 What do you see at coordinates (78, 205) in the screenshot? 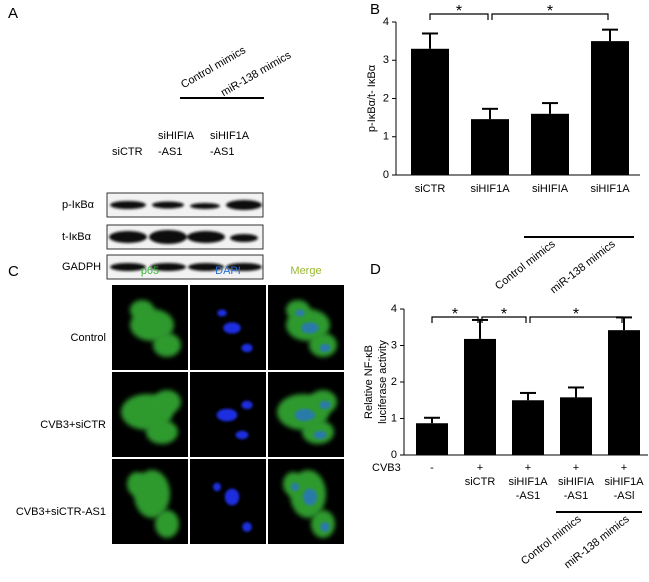
I see `row-label: p-IκBα` at bounding box center [78, 205].